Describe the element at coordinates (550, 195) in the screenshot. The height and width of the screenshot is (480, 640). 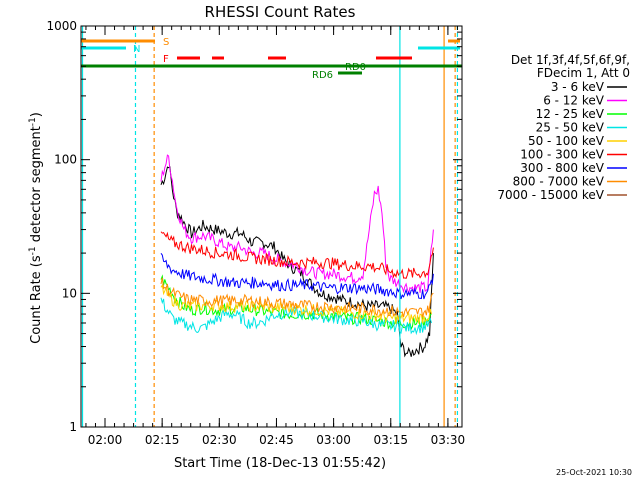
I see `legend-label: 7000 - 15000 keV` at that location.